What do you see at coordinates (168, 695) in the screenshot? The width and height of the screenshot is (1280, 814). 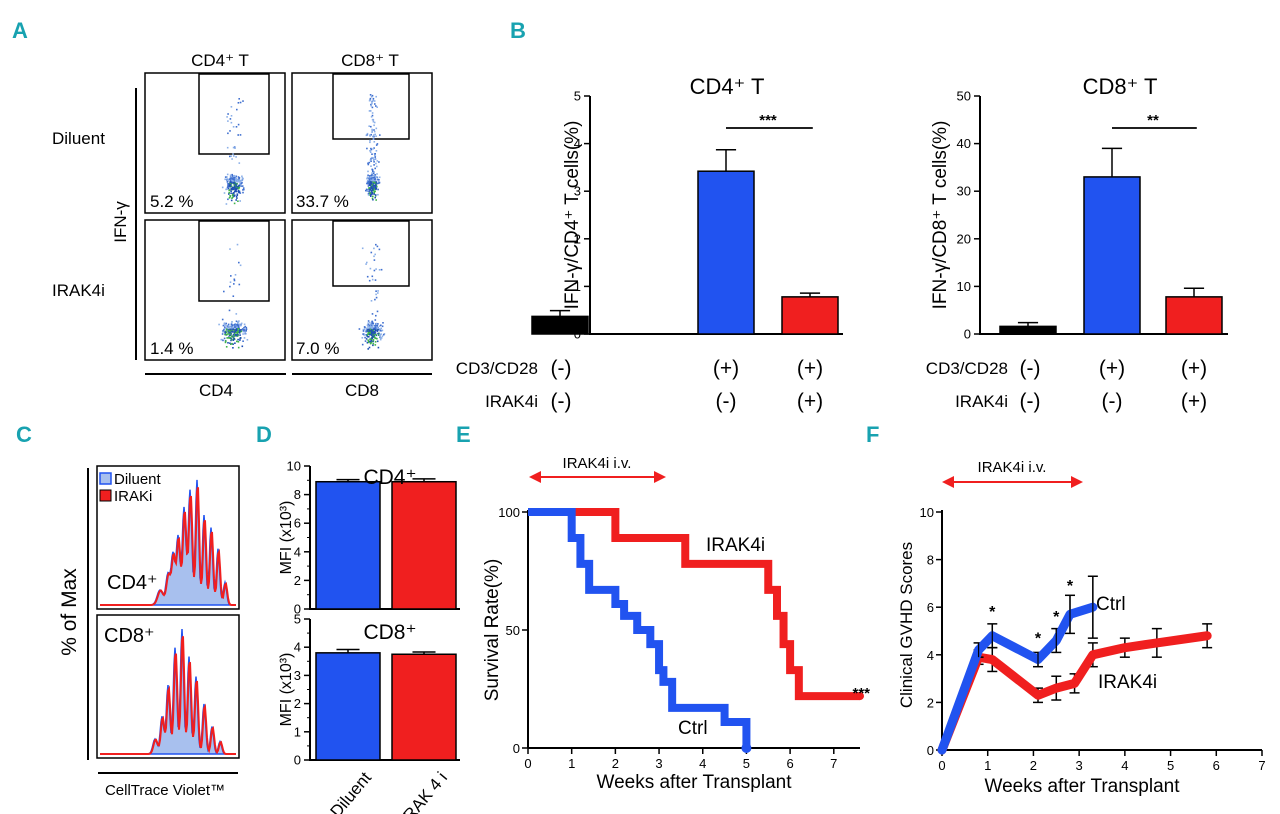 I see `histogram-irak-cd8` at bounding box center [168, 695].